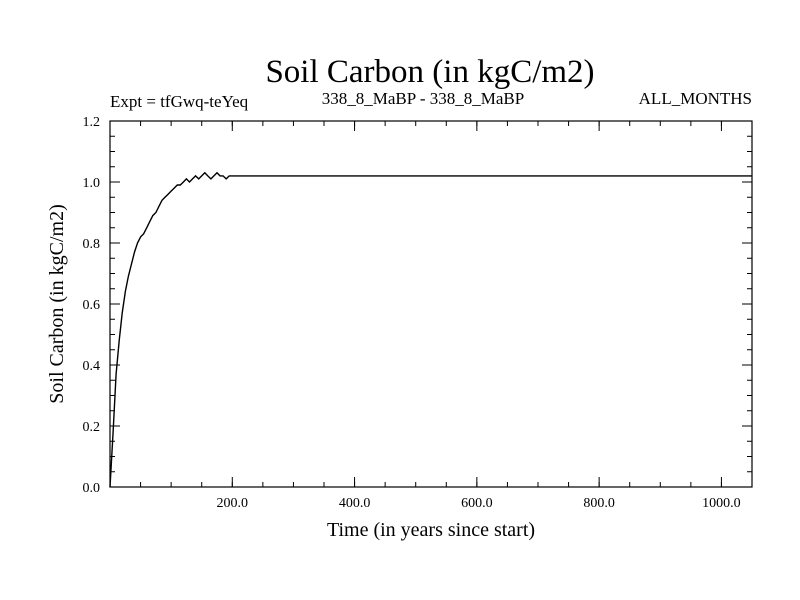  What do you see at coordinates (429, 72) in the screenshot?
I see `chart-title: Soil Carbon (in kgC/m2)` at bounding box center [429, 72].